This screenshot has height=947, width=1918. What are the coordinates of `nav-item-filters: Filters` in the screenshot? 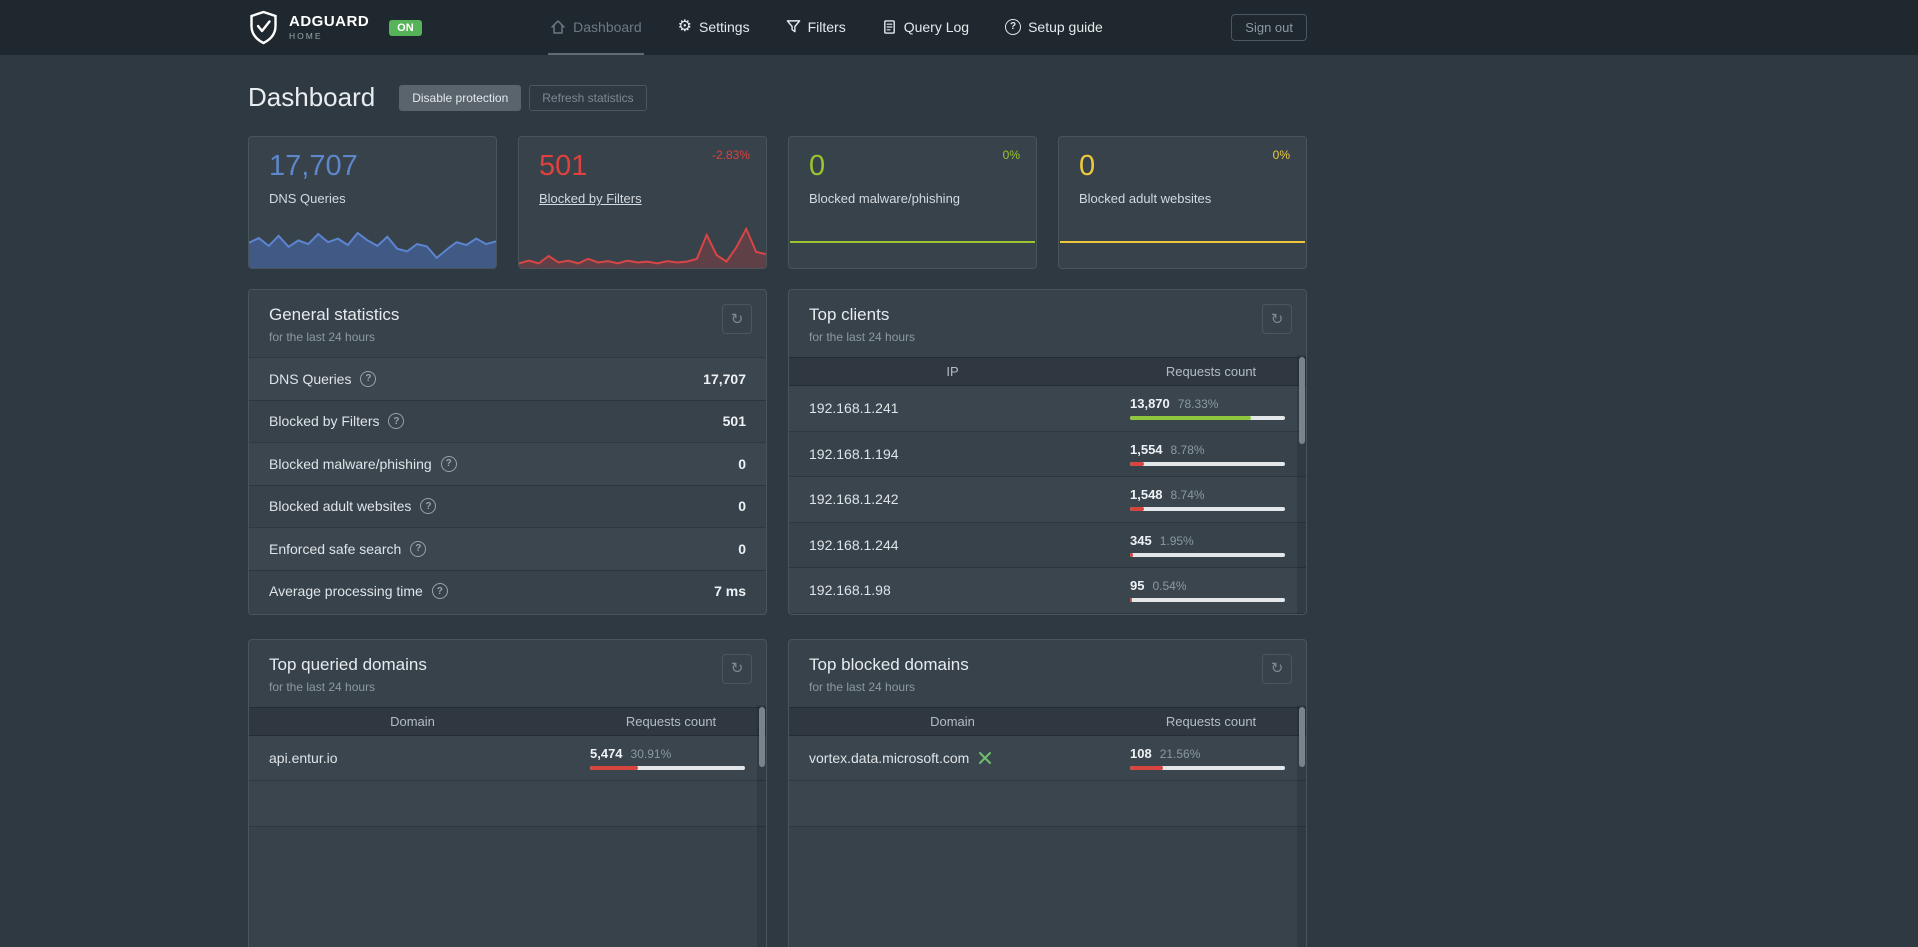 It's located at (816, 27).